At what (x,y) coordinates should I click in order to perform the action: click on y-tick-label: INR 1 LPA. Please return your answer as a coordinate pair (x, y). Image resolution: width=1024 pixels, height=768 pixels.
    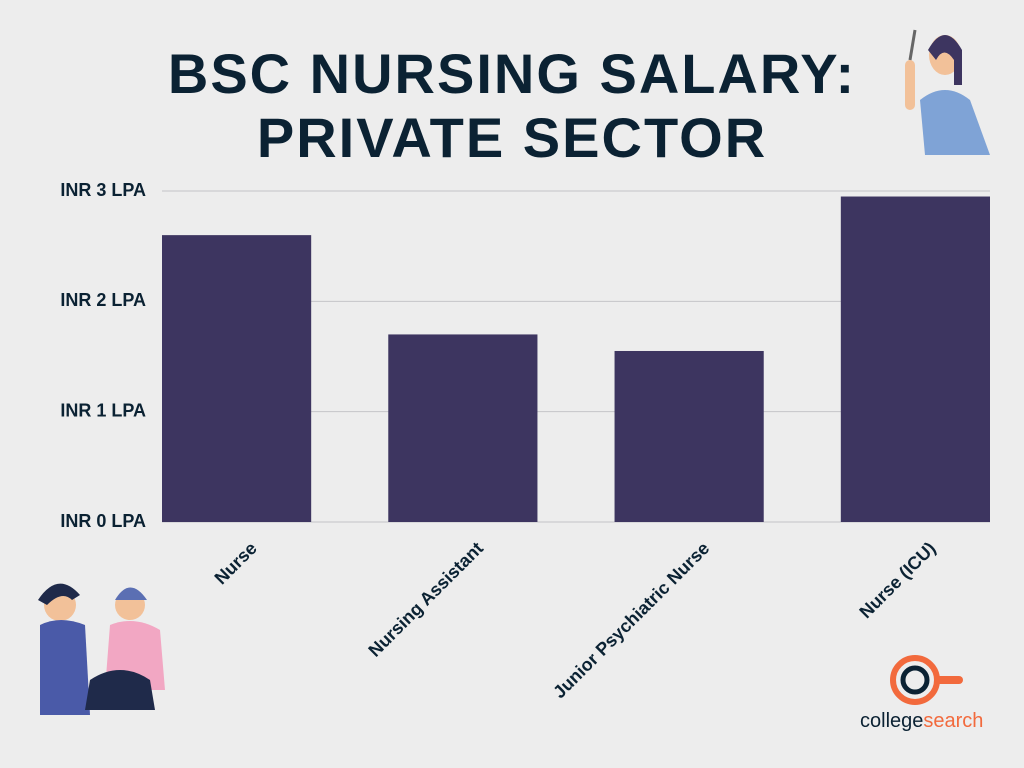
    Looking at the image, I should click on (103, 410).